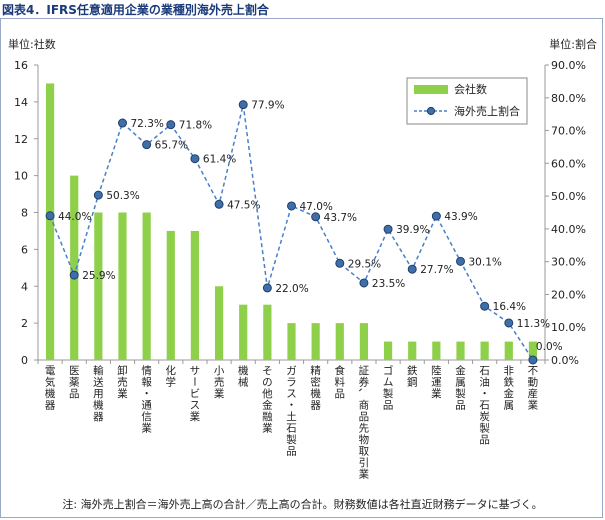 This screenshot has width=605, height=520. What do you see at coordinates (363, 393) in the screenshot?
I see `category-label-char: 、` at bounding box center [363, 393].